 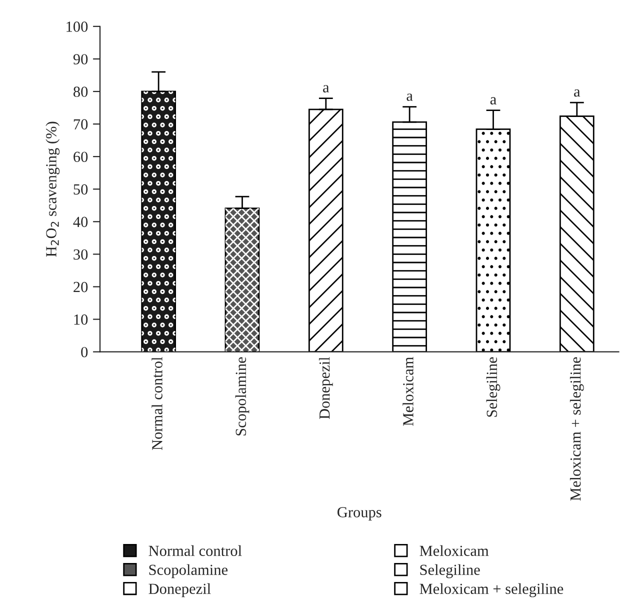 I want to click on legend-label: Normal control, so click(x=195, y=550).